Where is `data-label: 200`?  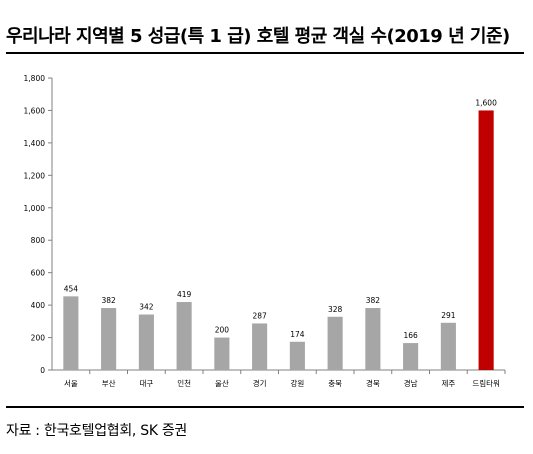
data-label: 200 is located at coordinates (222, 330).